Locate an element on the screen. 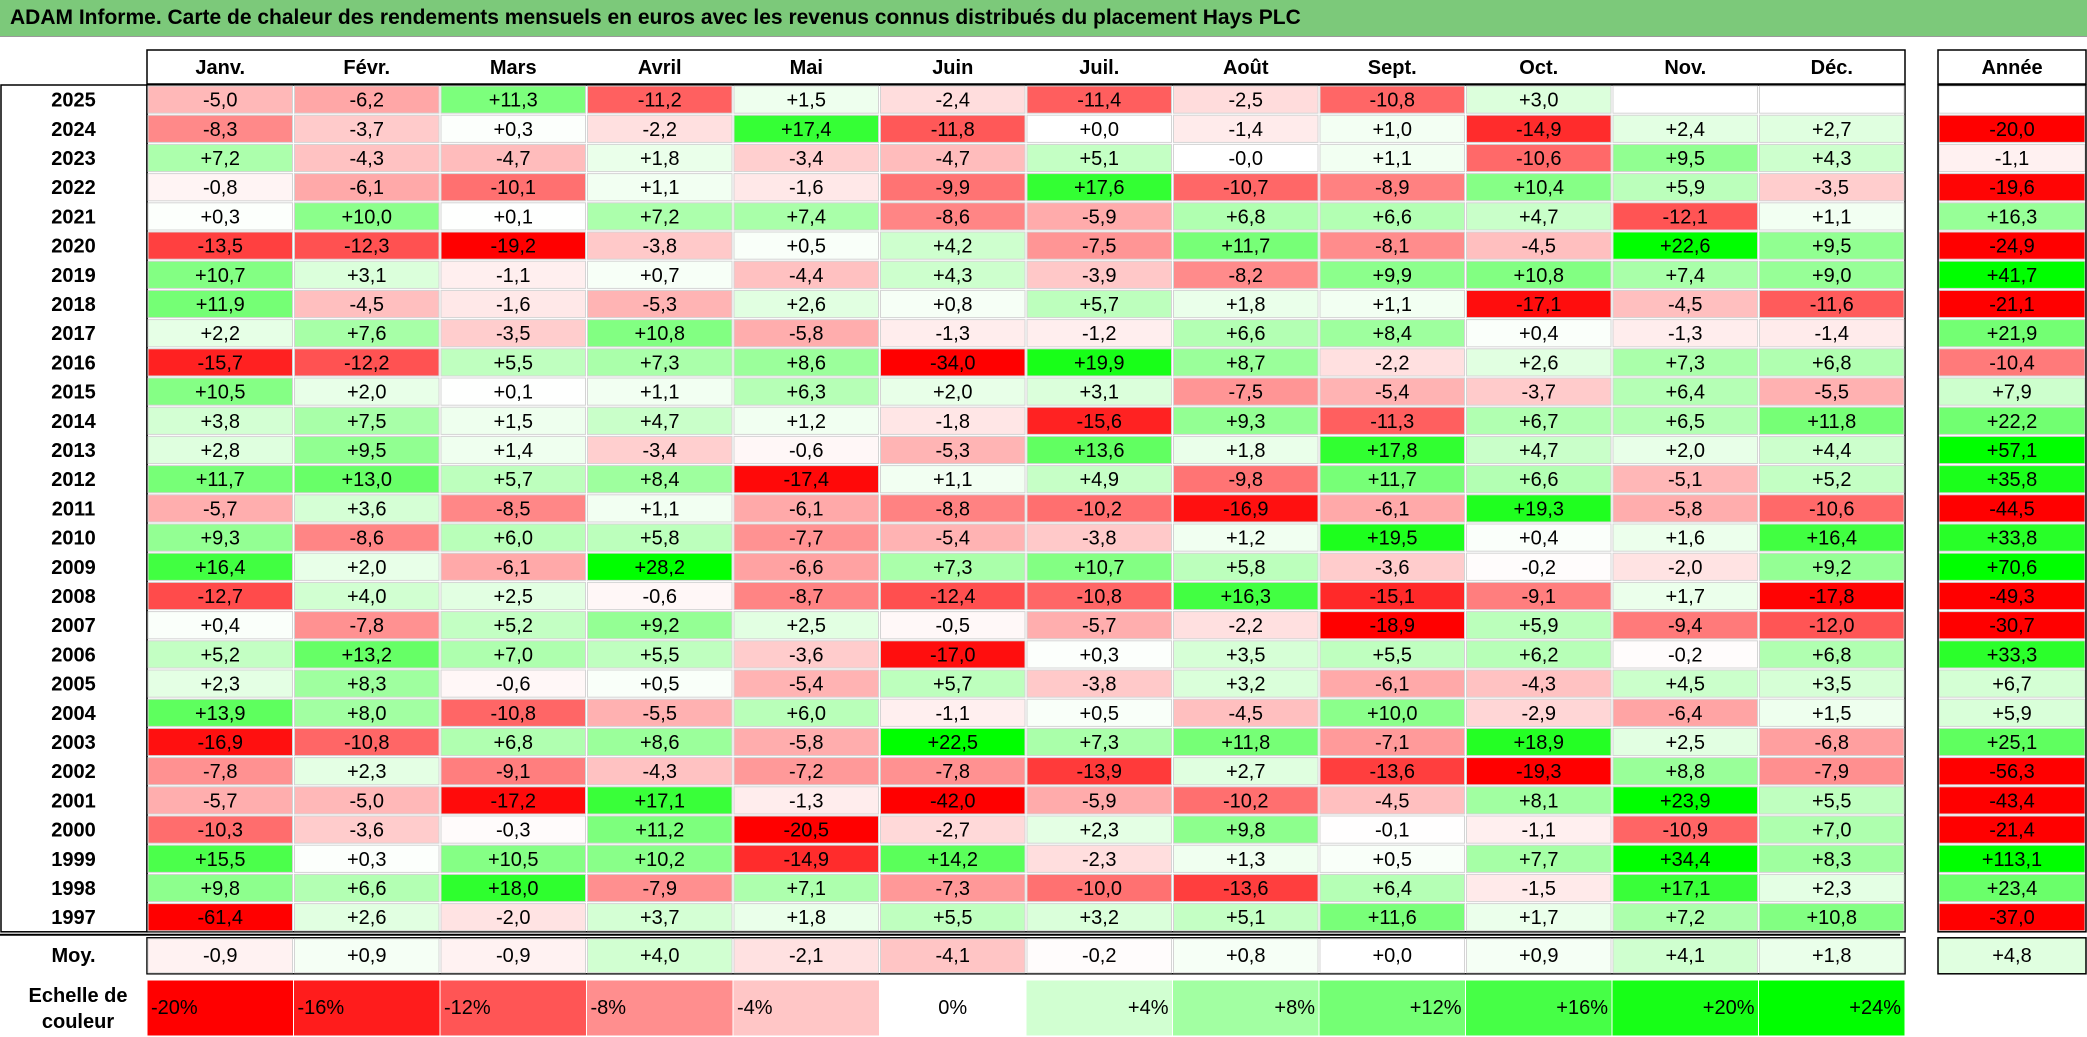 Image resolution: width=2087 pixels, height=1037 pixels. cell-value: -1,1 is located at coordinates (513, 276).